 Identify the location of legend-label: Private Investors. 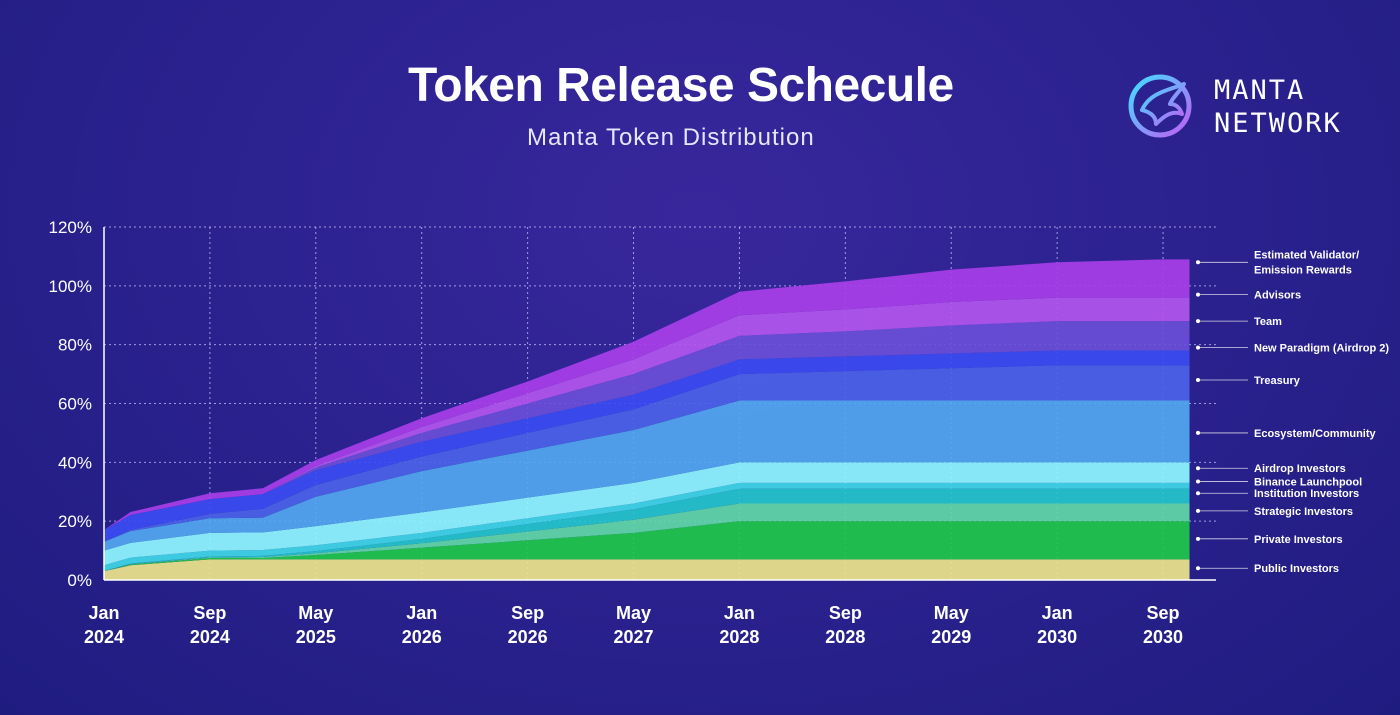
(1298, 540).